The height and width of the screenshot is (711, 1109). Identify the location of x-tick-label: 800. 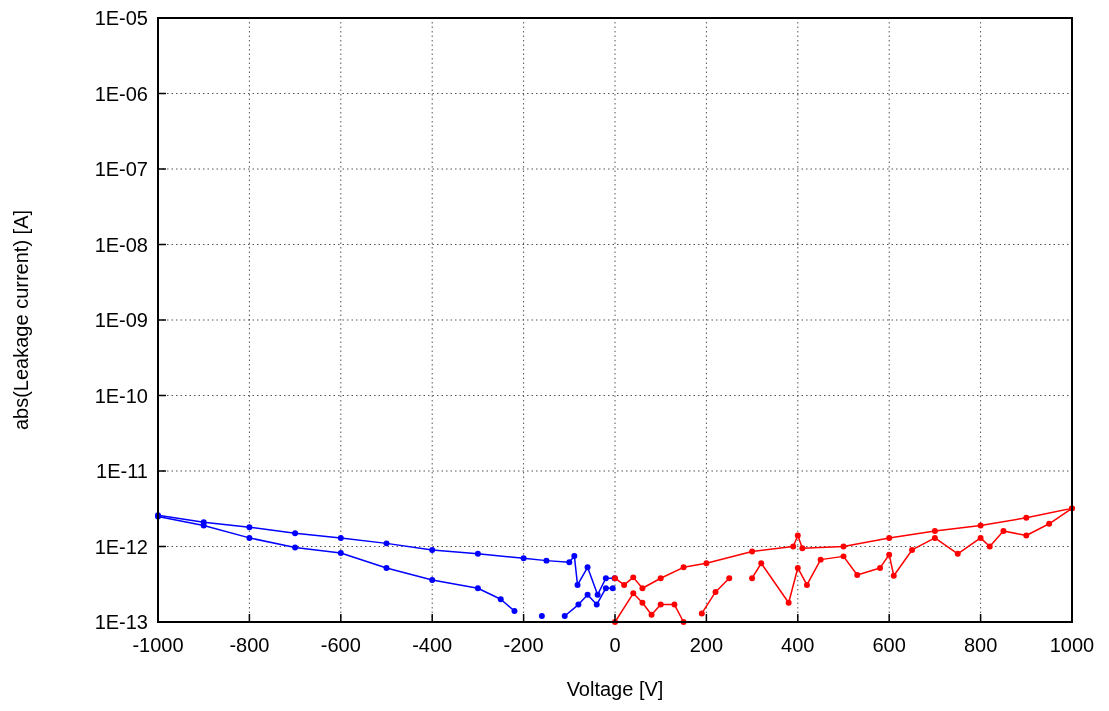
(980, 645).